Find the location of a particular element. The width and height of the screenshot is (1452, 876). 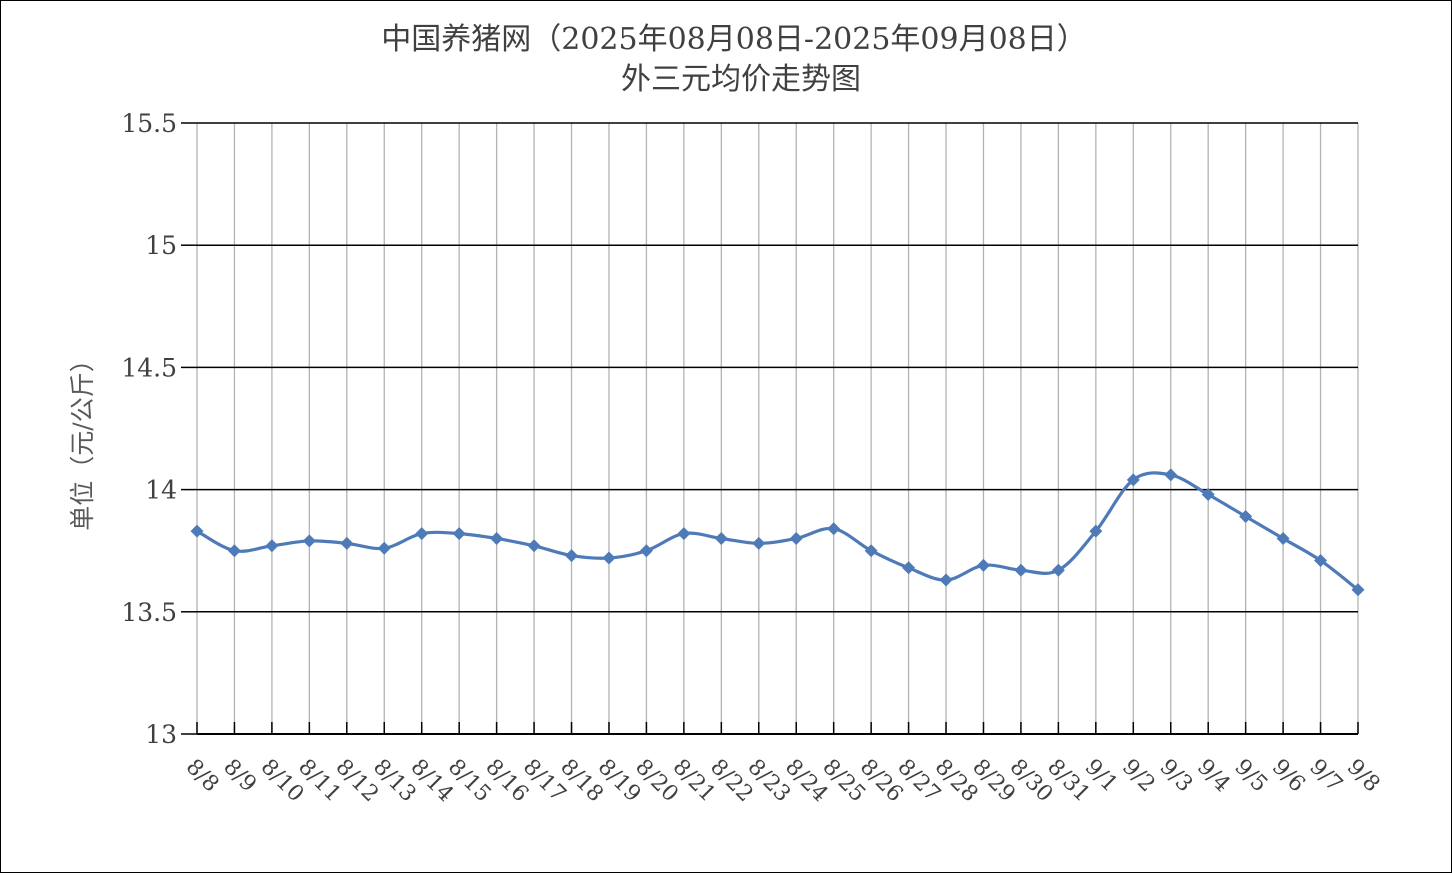

x-tick-label: 9/5 is located at coordinates (1250, 776).